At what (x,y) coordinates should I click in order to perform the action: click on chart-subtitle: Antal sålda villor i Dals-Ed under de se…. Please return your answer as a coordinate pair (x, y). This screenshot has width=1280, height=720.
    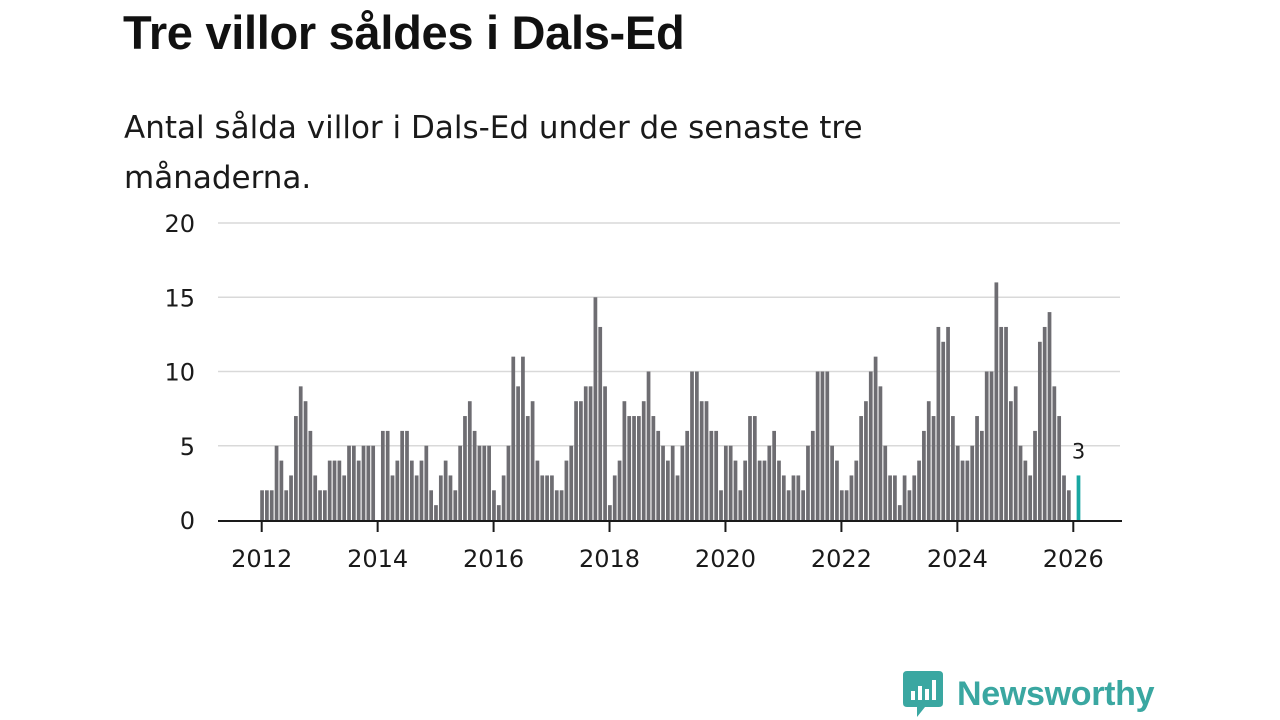
    Looking at the image, I should click on (493, 153).